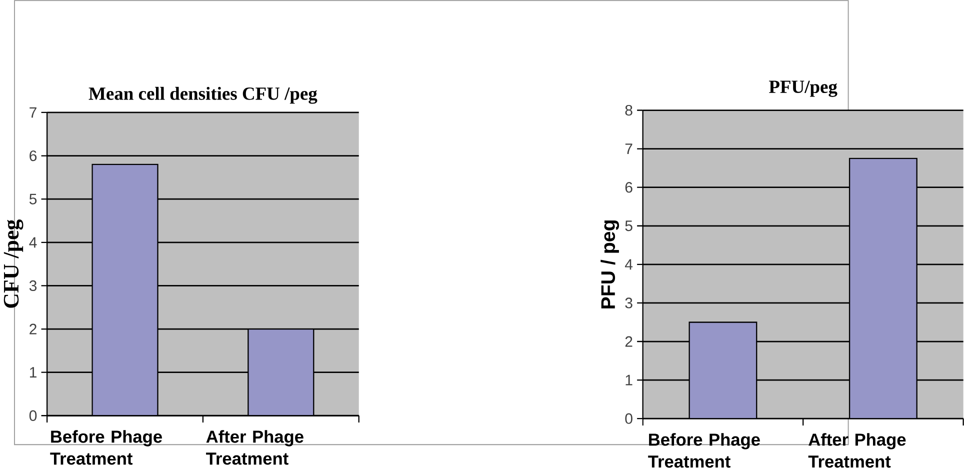 This screenshot has height=472, width=964. I want to click on chart-title: PFU/peg, so click(803, 89).